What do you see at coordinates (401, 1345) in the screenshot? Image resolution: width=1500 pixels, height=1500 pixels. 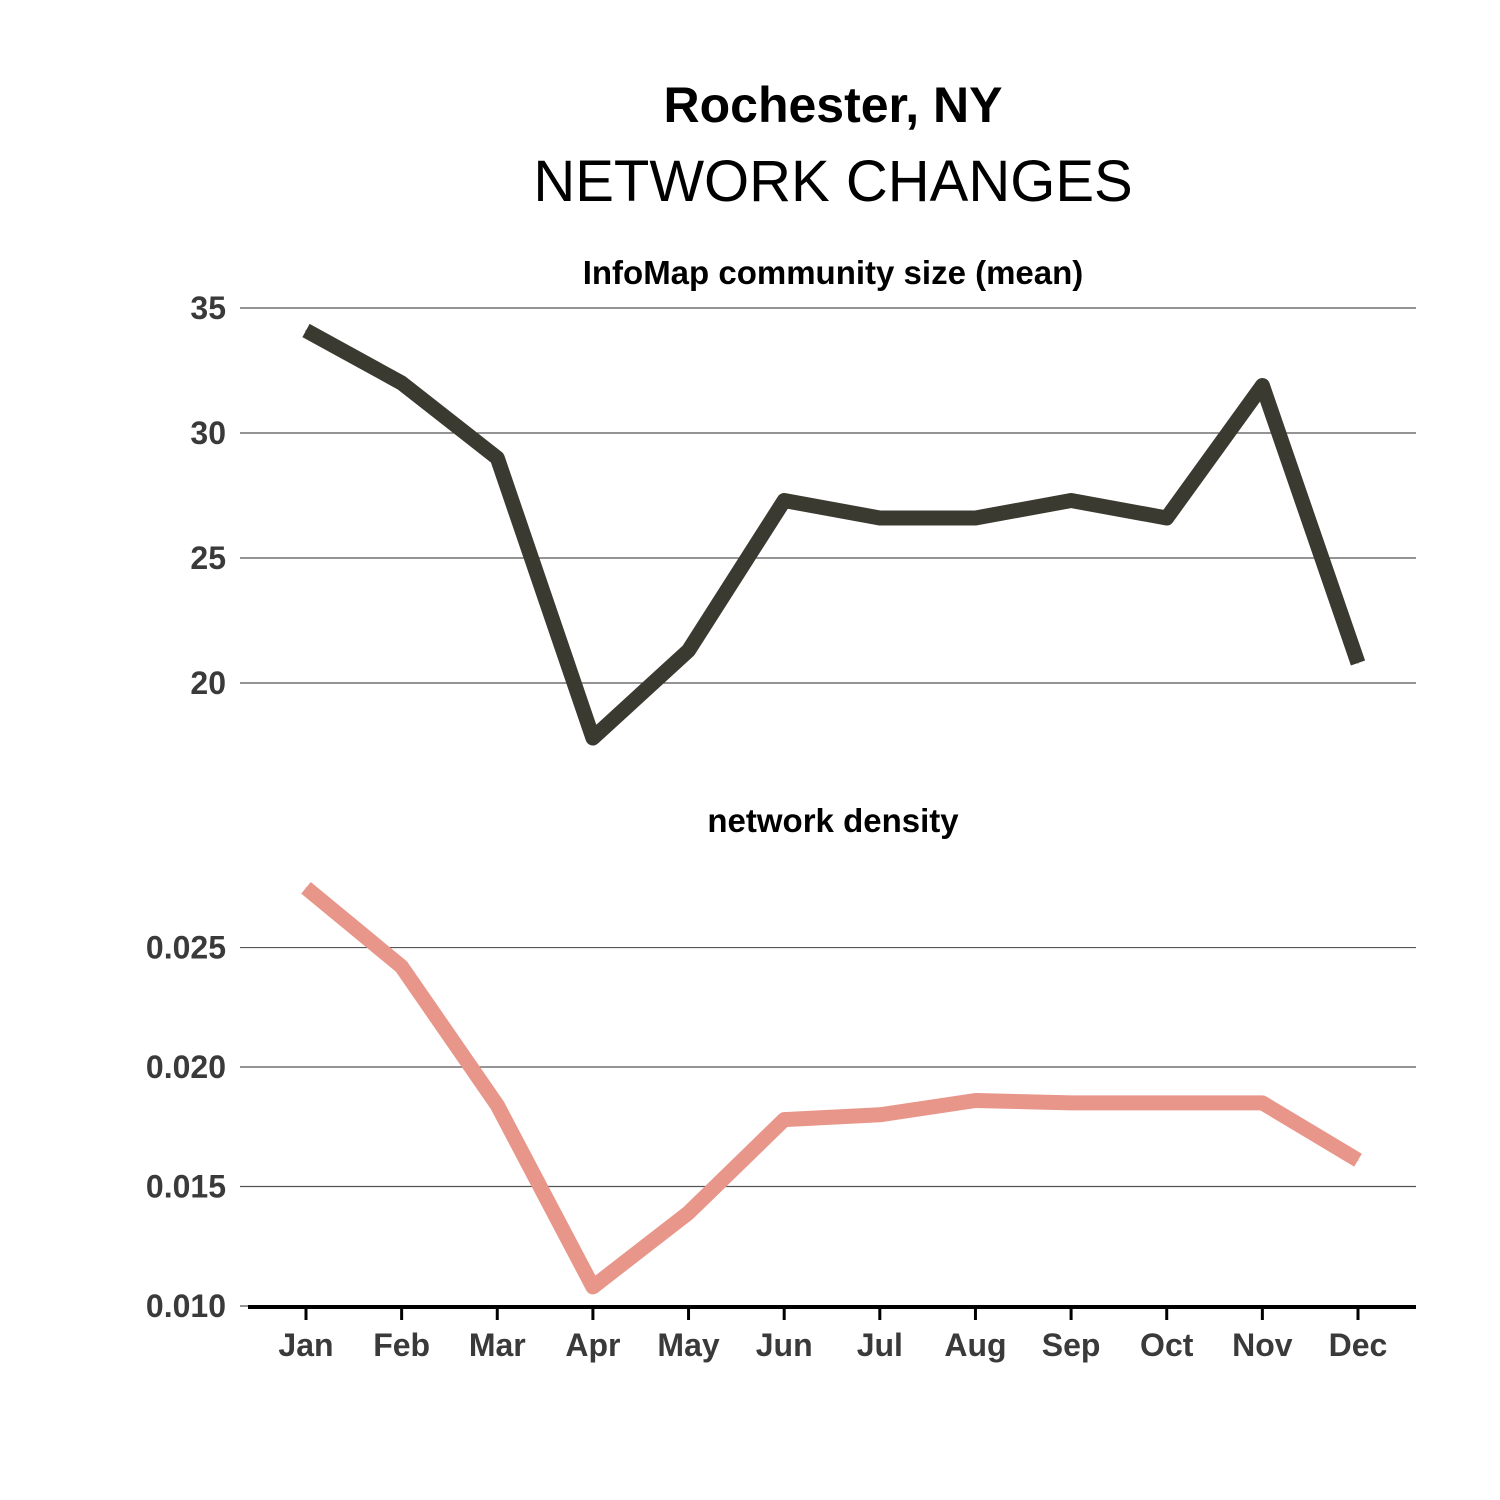 I see `x-tick-label: Feb` at bounding box center [401, 1345].